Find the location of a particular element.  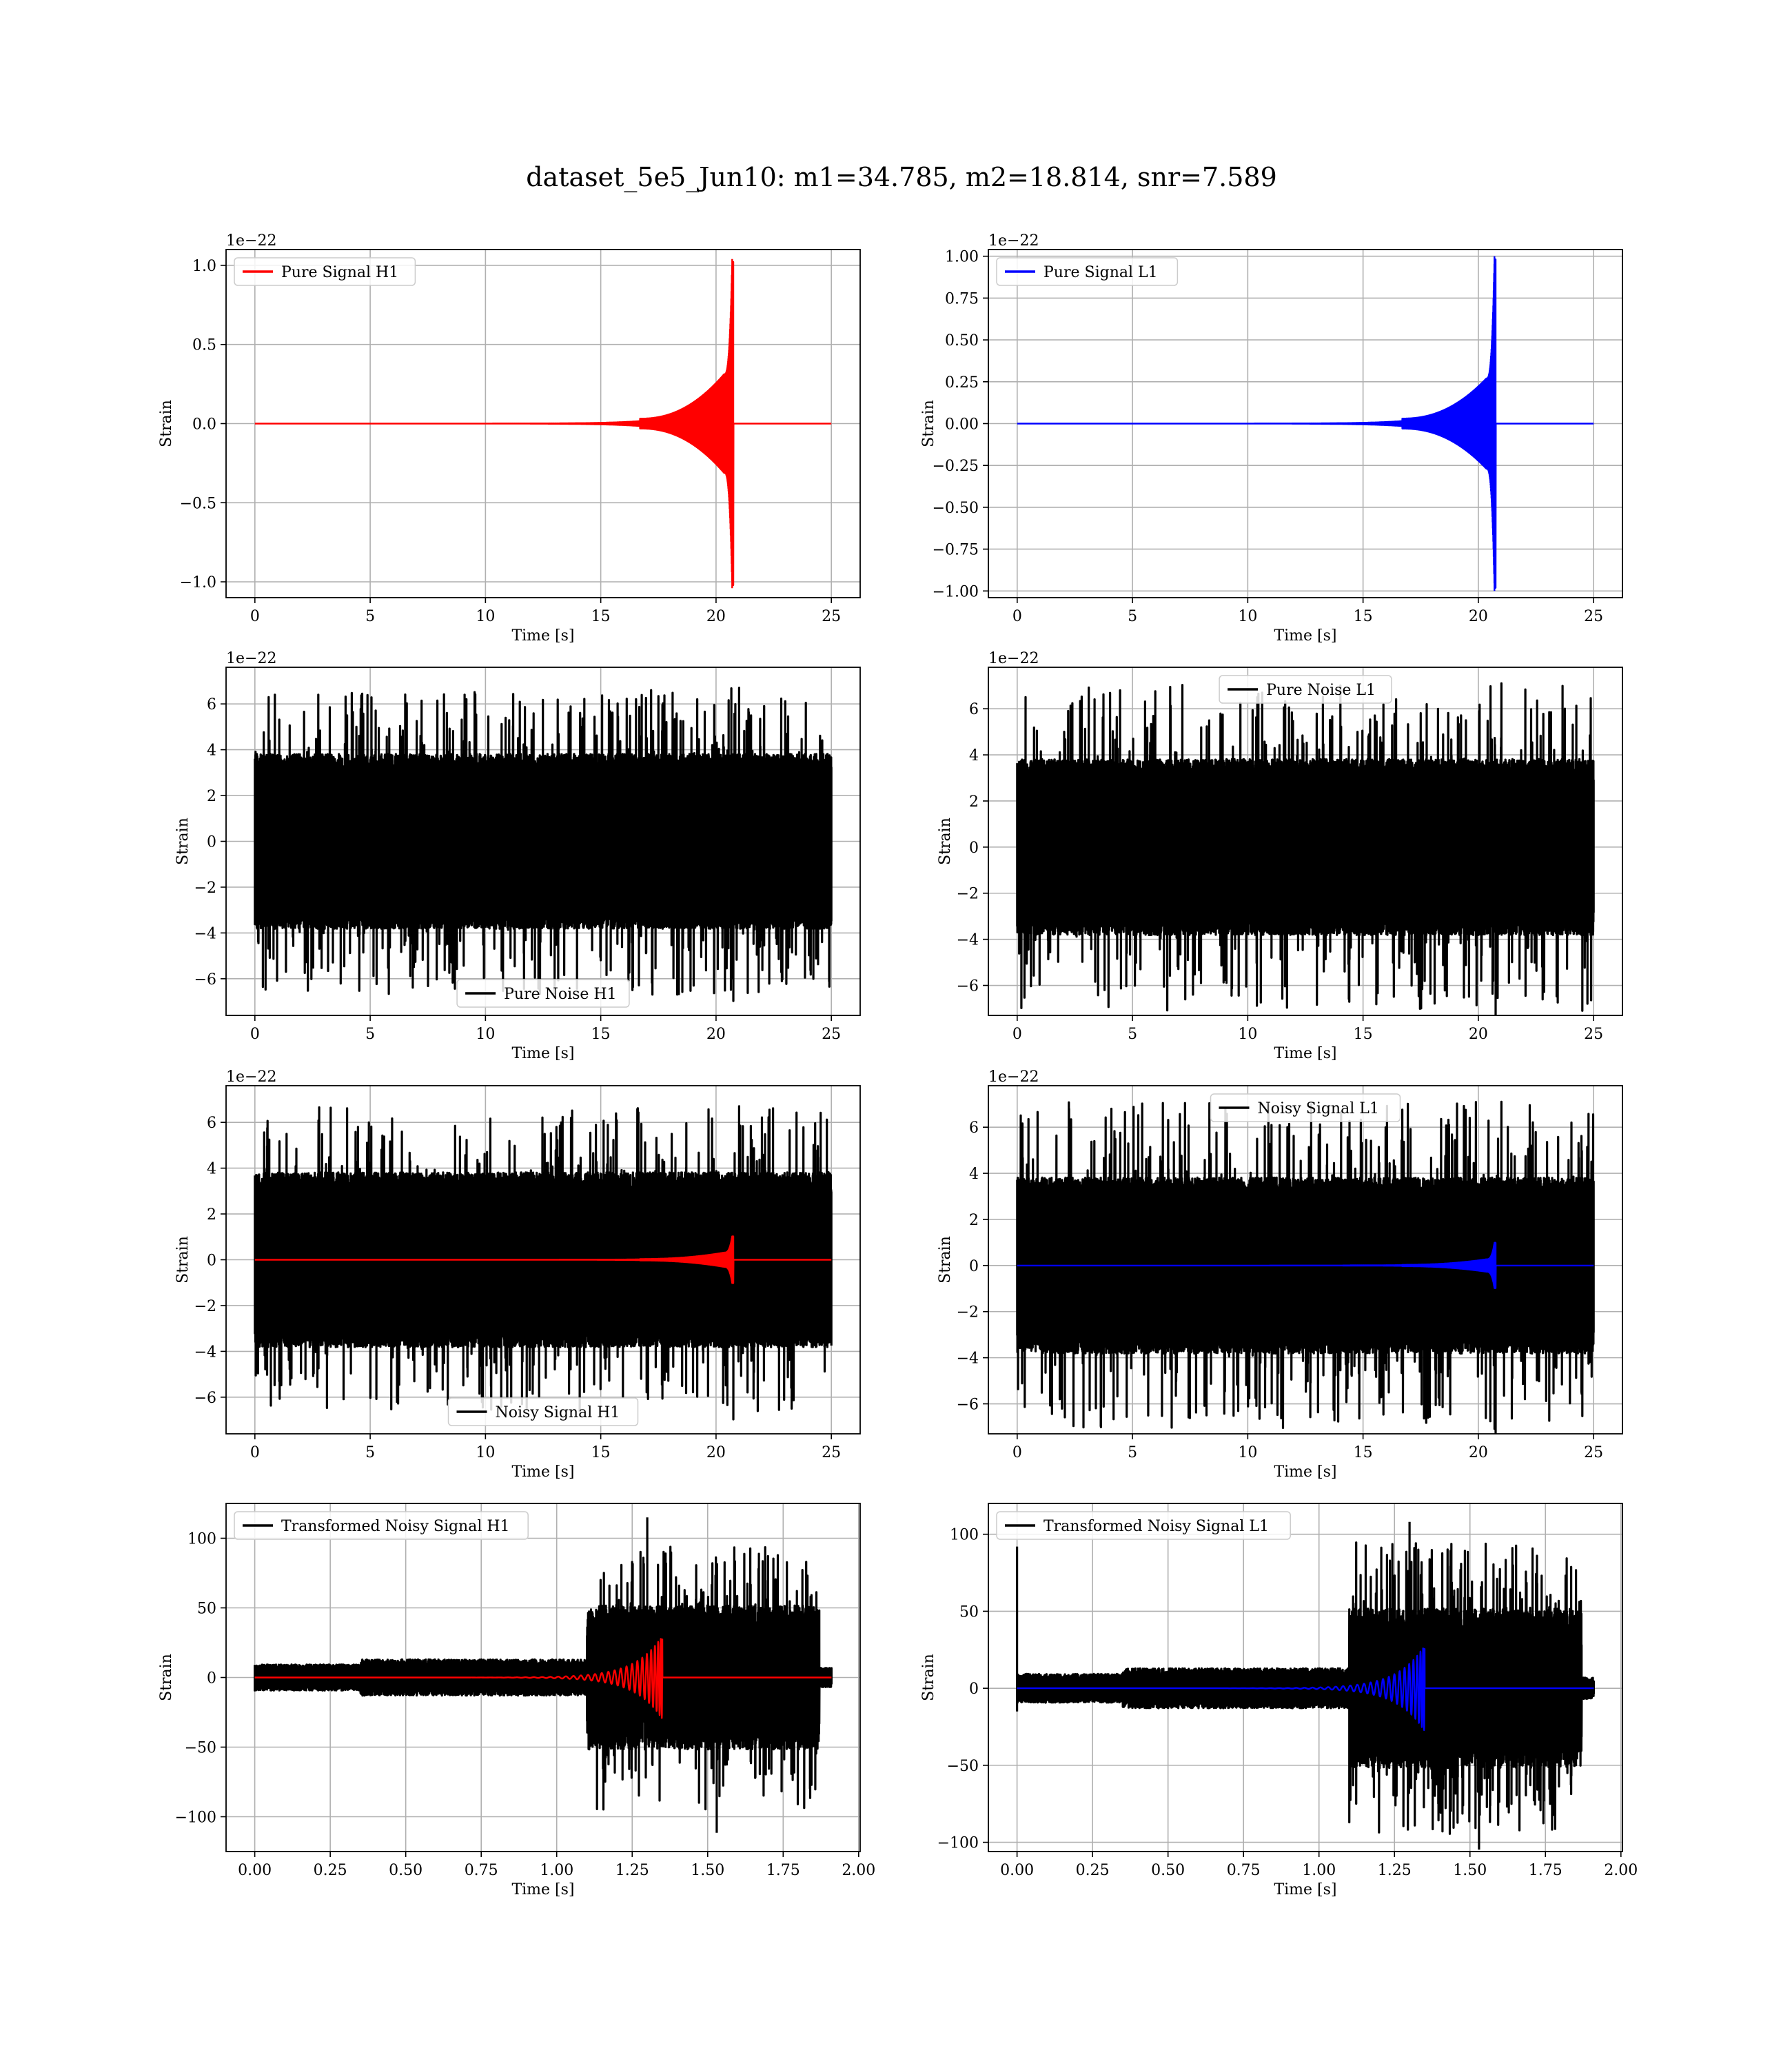

y-tick-label: 0.75 is located at coordinates (962, 298).